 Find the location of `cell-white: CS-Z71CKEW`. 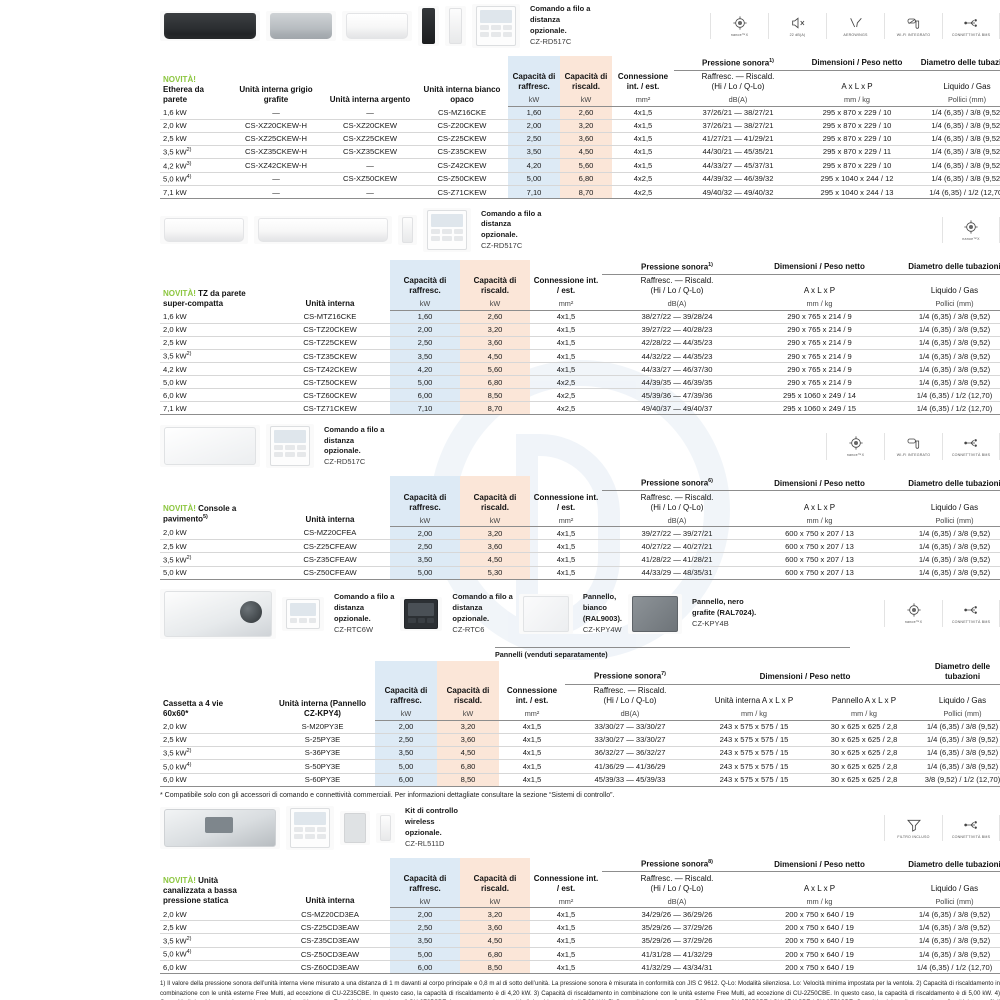

cell-white: CS-Z71CKEW is located at coordinates (462, 192).